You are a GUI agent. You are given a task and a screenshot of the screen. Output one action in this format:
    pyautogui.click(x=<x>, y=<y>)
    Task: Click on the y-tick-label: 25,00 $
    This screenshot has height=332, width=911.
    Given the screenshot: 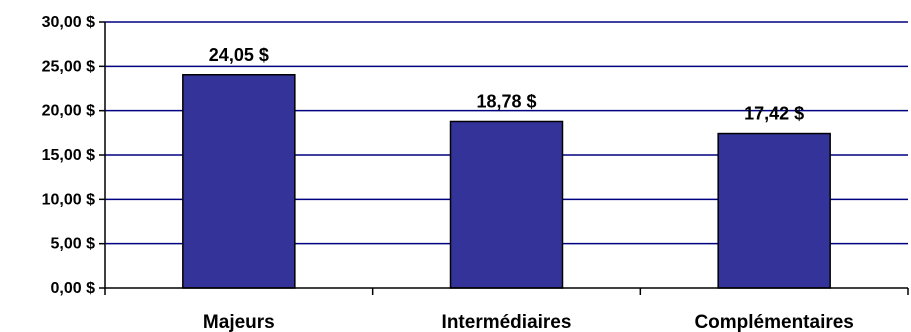 What is the action you would take?
    pyautogui.click(x=68, y=66)
    